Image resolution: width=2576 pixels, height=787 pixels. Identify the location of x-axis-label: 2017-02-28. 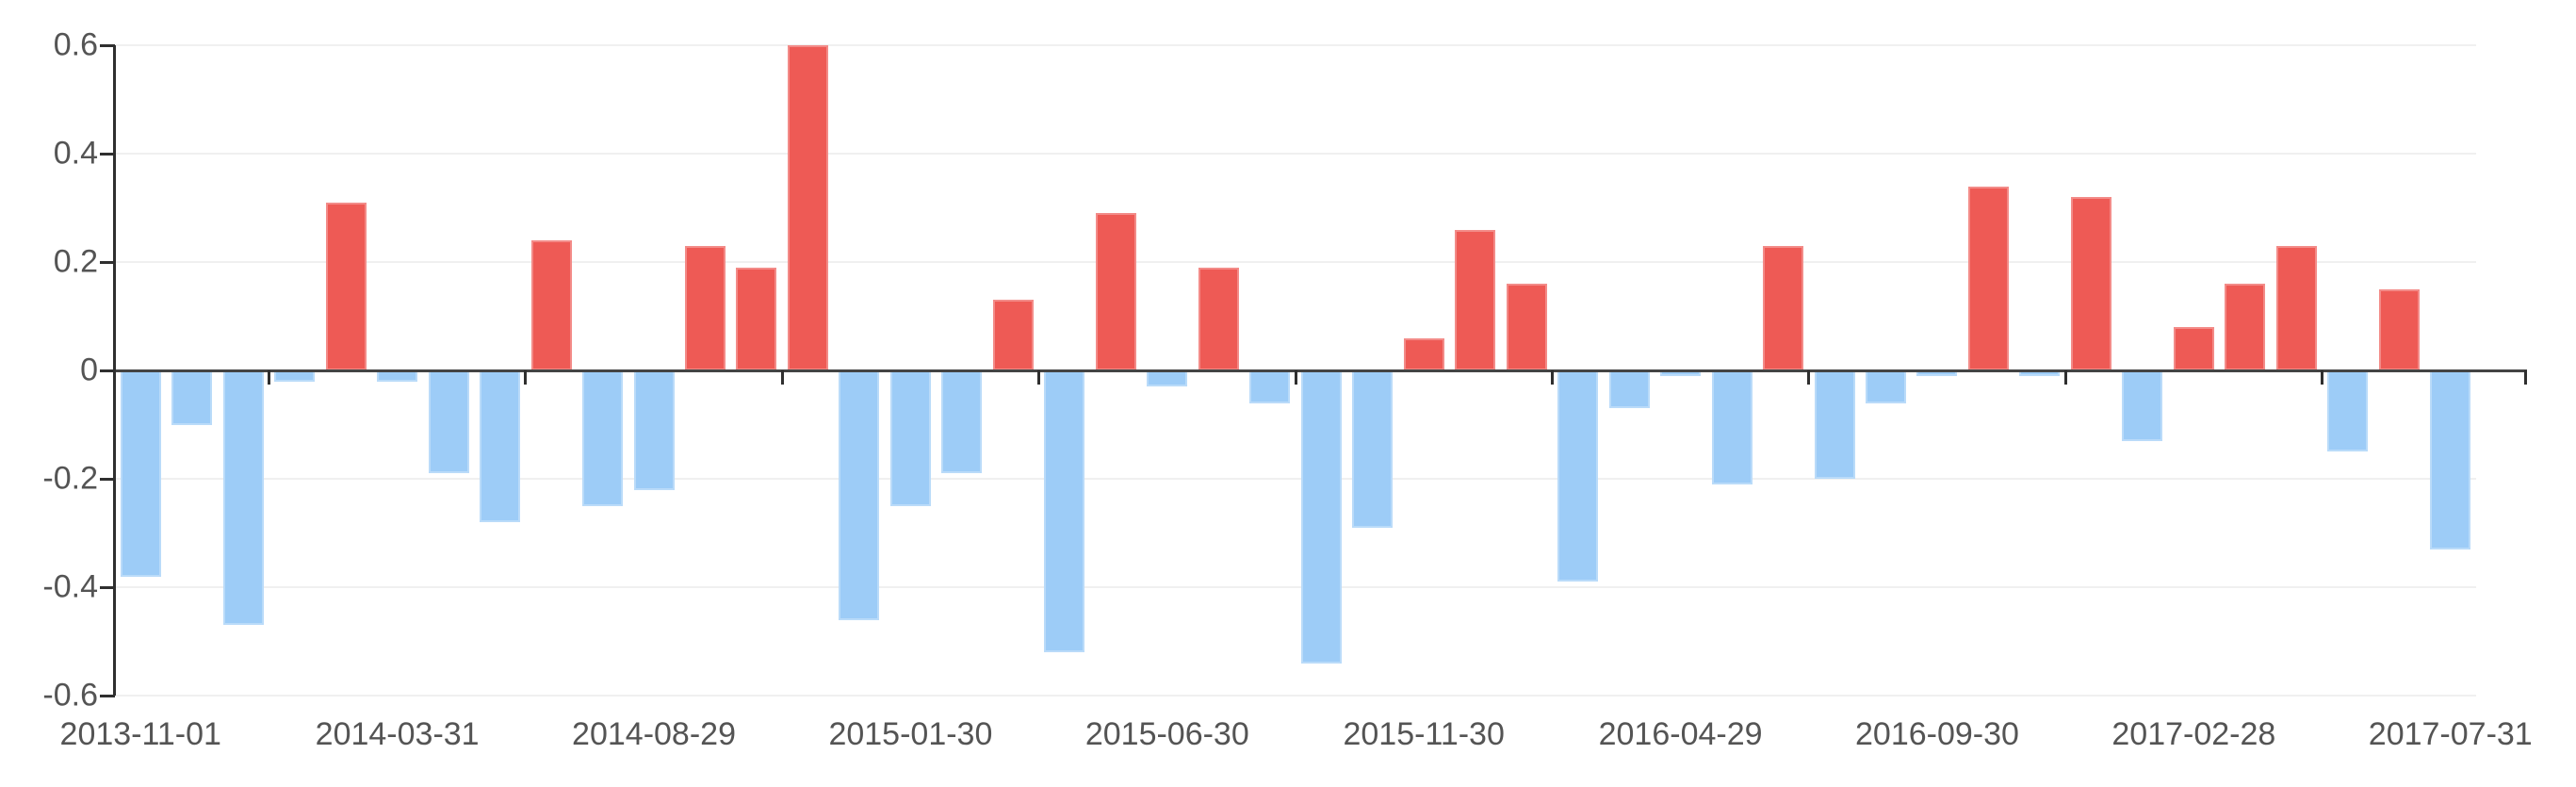
(2193, 734).